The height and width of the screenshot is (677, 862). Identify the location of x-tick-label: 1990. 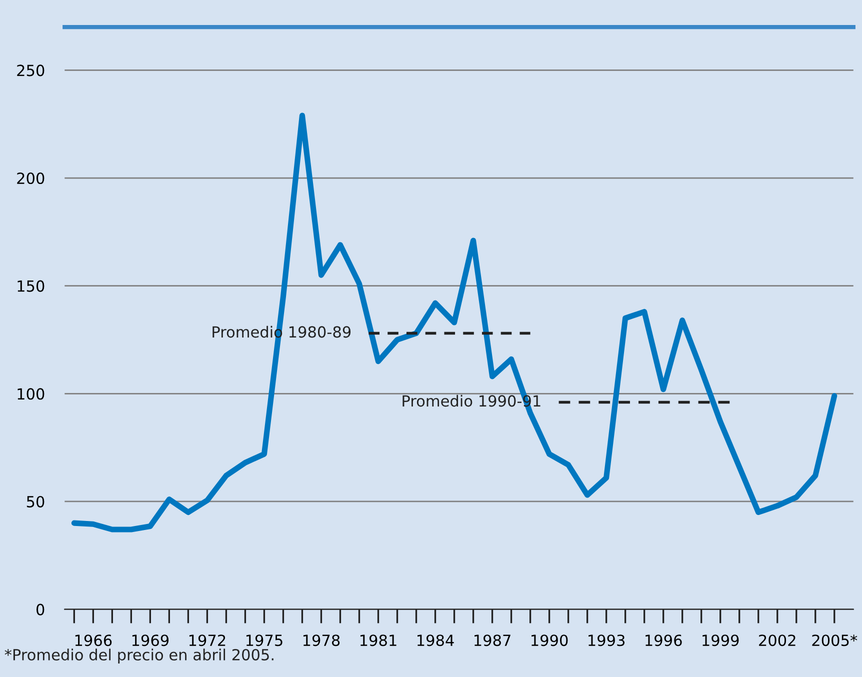
(550, 640).